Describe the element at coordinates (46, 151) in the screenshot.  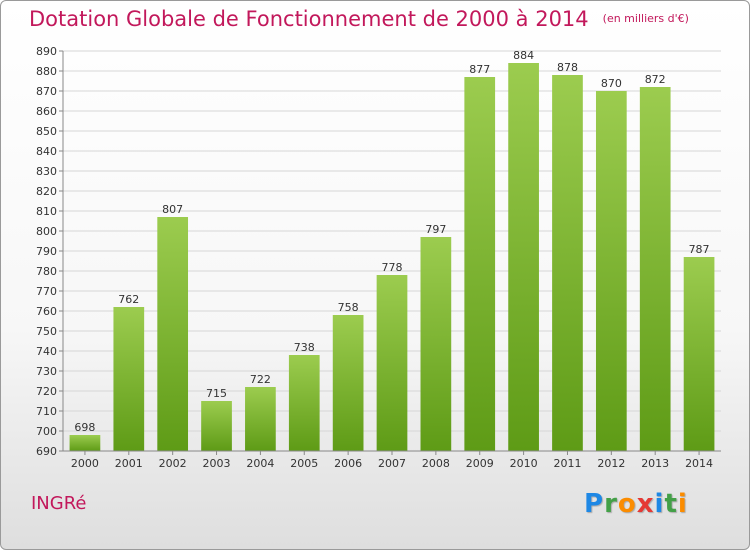
I see `y-tick-label: 840` at that location.